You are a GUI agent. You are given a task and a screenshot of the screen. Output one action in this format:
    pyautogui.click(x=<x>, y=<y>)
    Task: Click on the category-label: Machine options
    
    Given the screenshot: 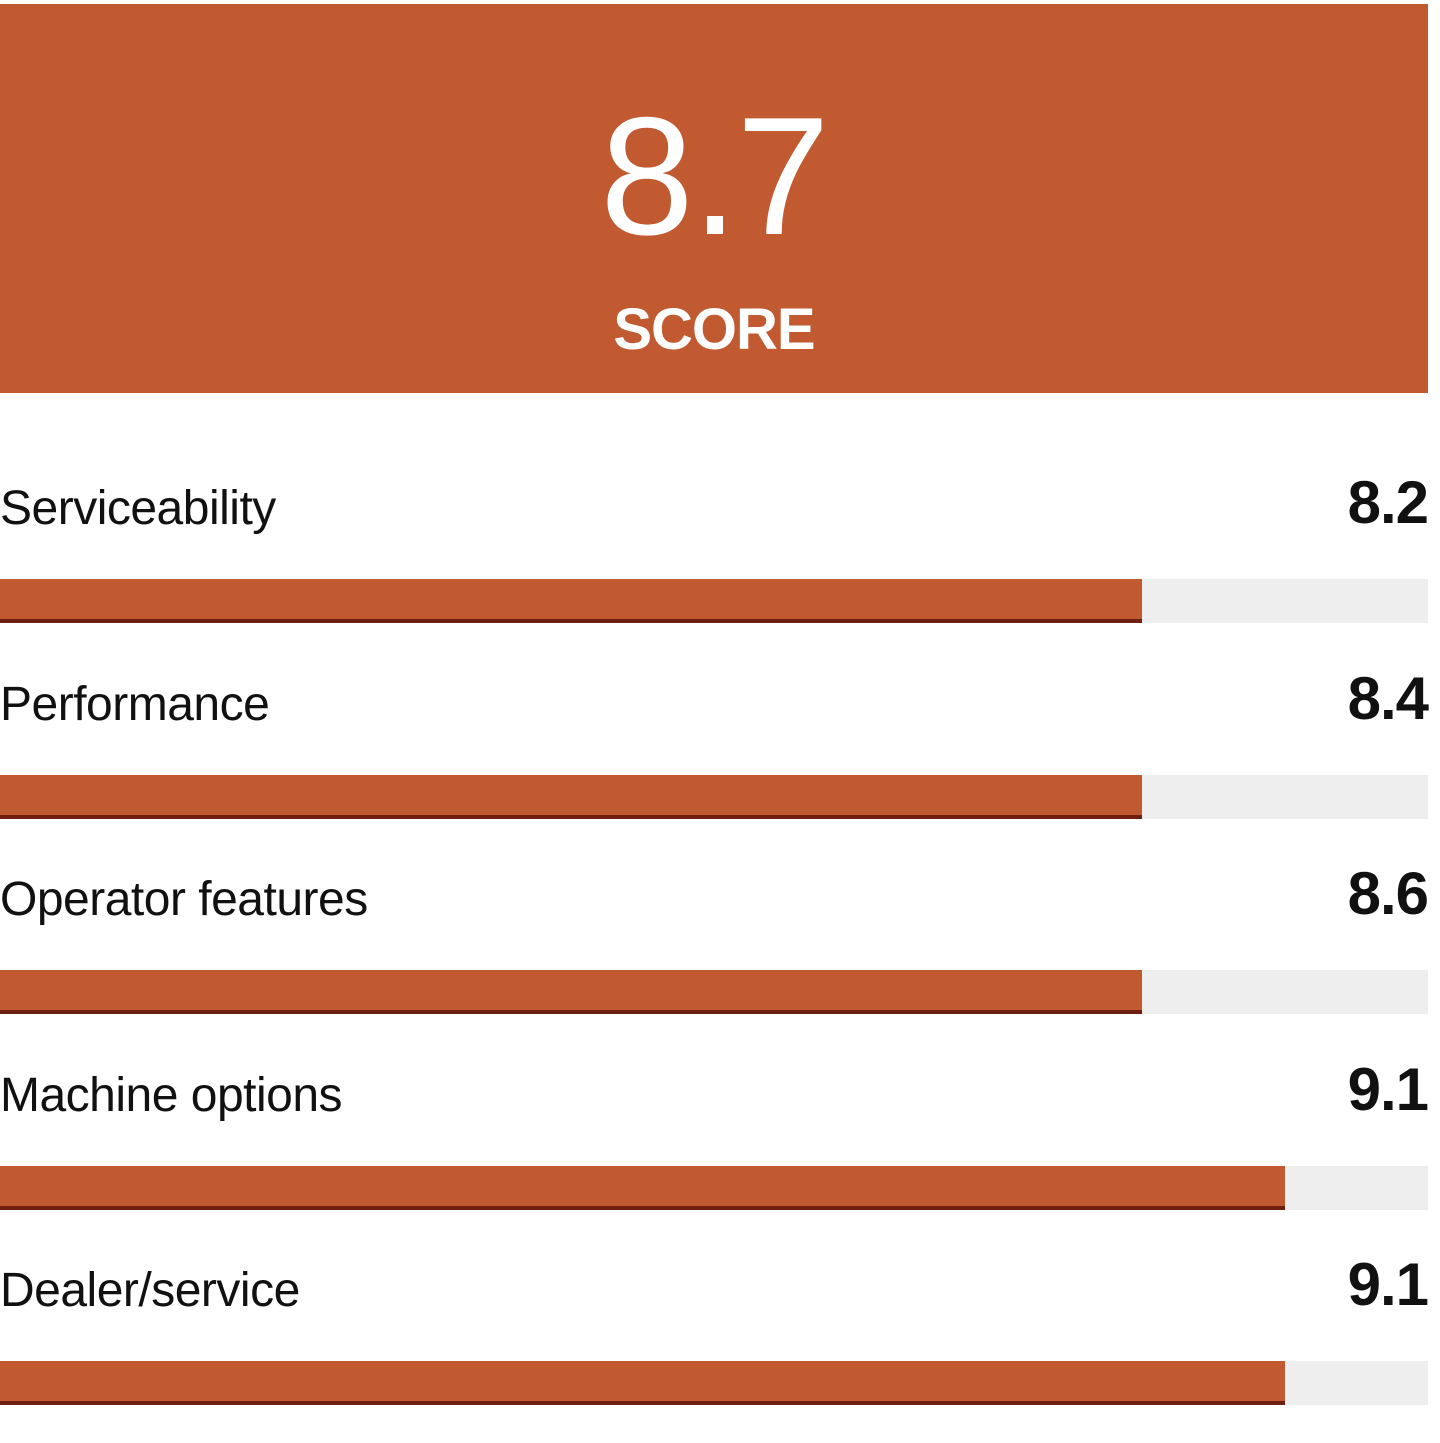 What is the action you would take?
    pyautogui.click(x=171, y=1095)
    